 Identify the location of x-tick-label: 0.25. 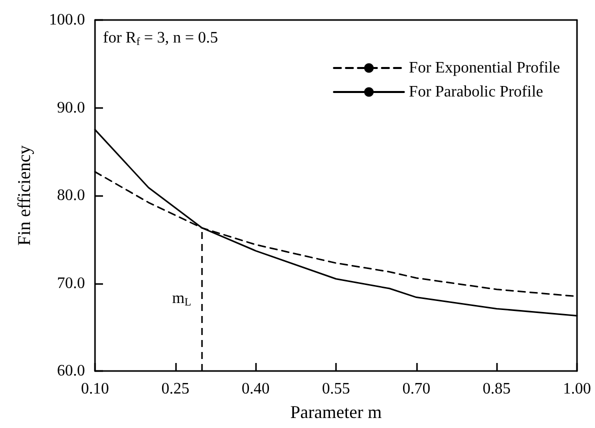
(175, 389).